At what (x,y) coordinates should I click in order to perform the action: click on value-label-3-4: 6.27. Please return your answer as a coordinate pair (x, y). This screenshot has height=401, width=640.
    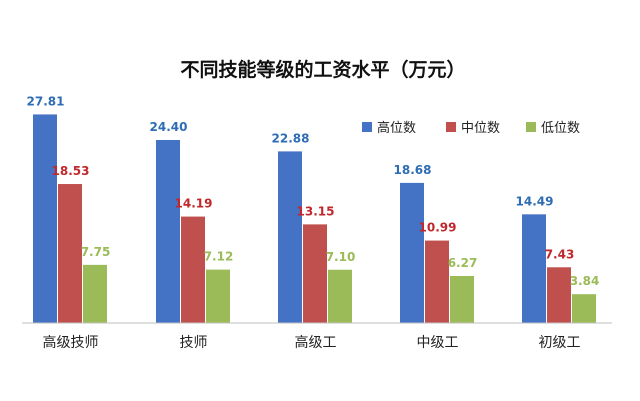
    Looking at the image, I should click on (463, 263).